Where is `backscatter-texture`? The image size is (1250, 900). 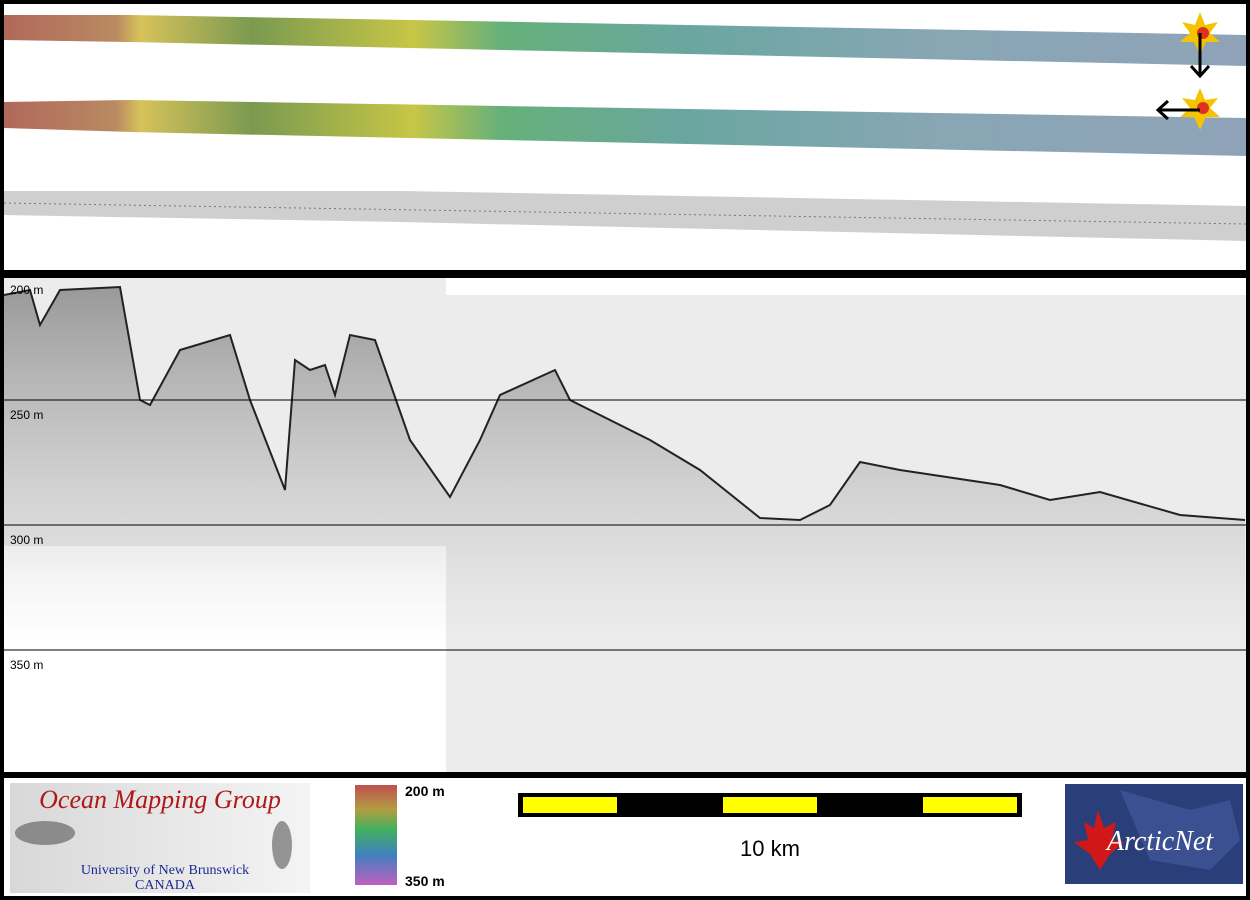
backscatter-texture is located at coordinates (625, 213).